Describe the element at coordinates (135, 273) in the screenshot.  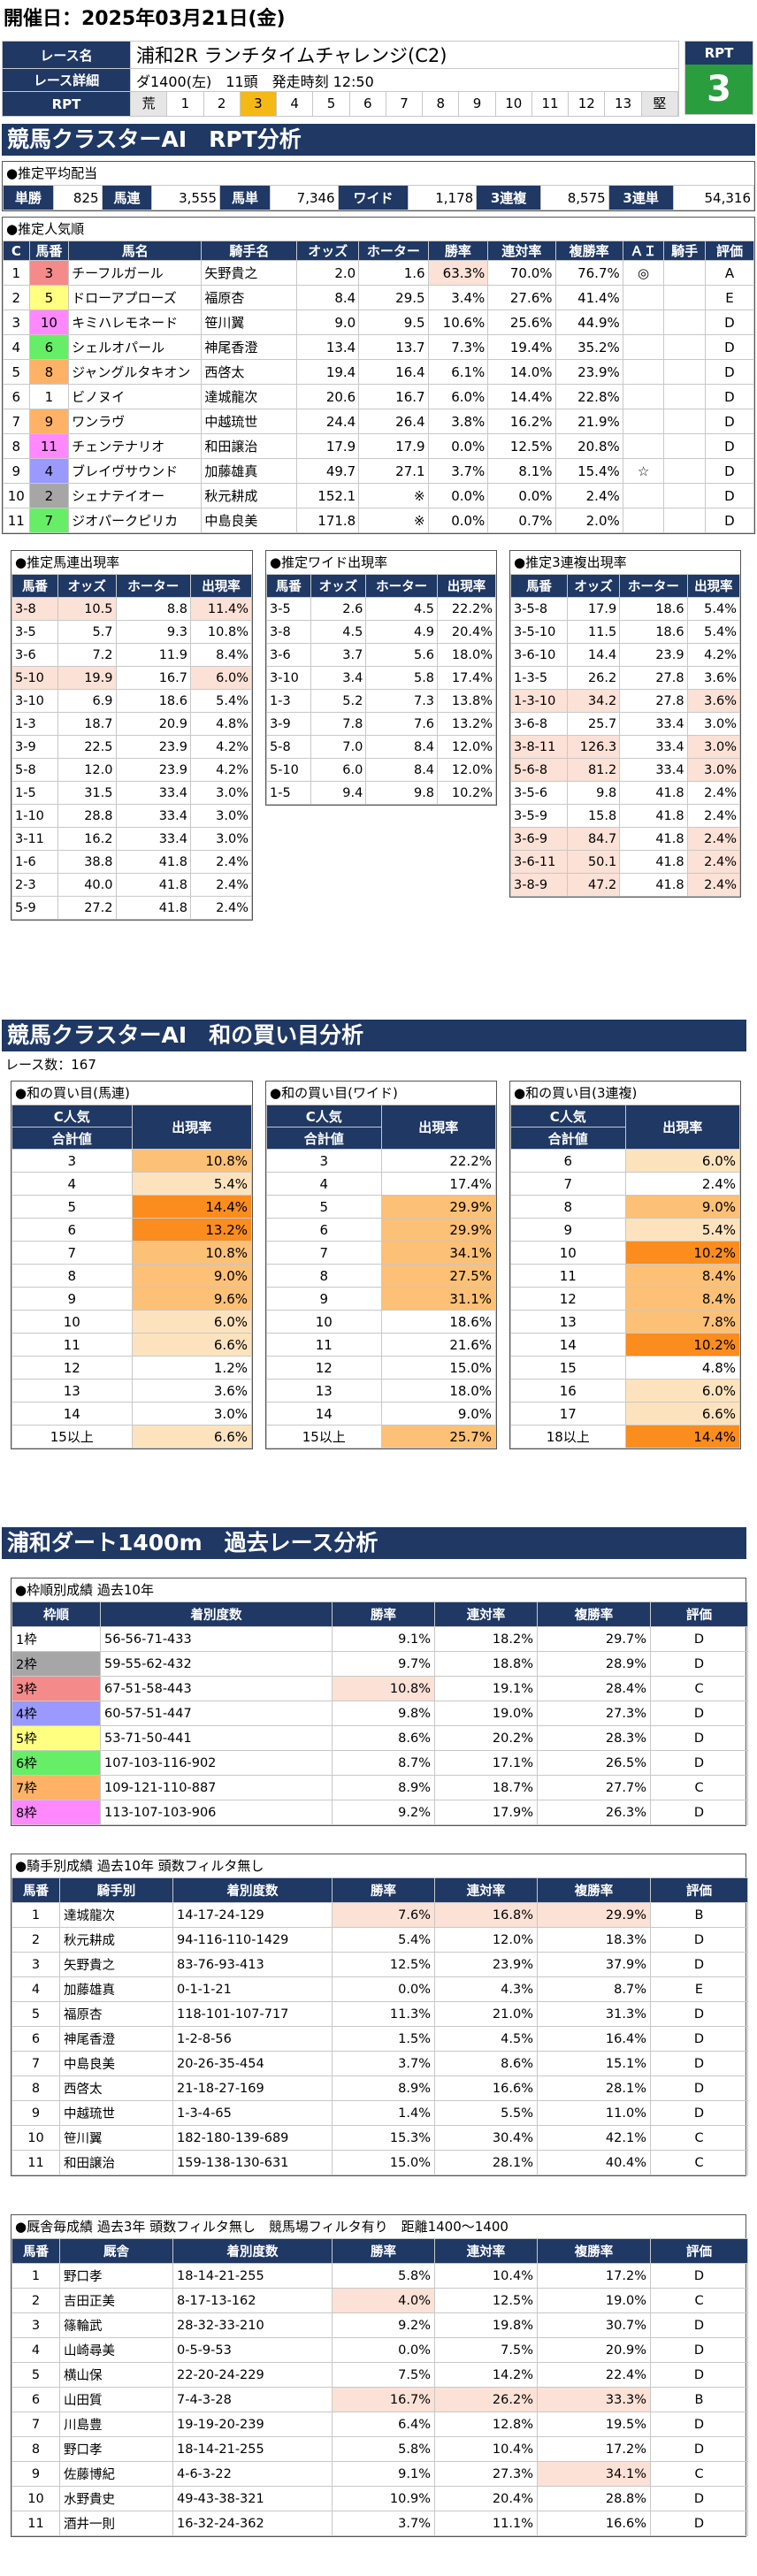
I see `popularity-cell: チーフルガール` at that location.